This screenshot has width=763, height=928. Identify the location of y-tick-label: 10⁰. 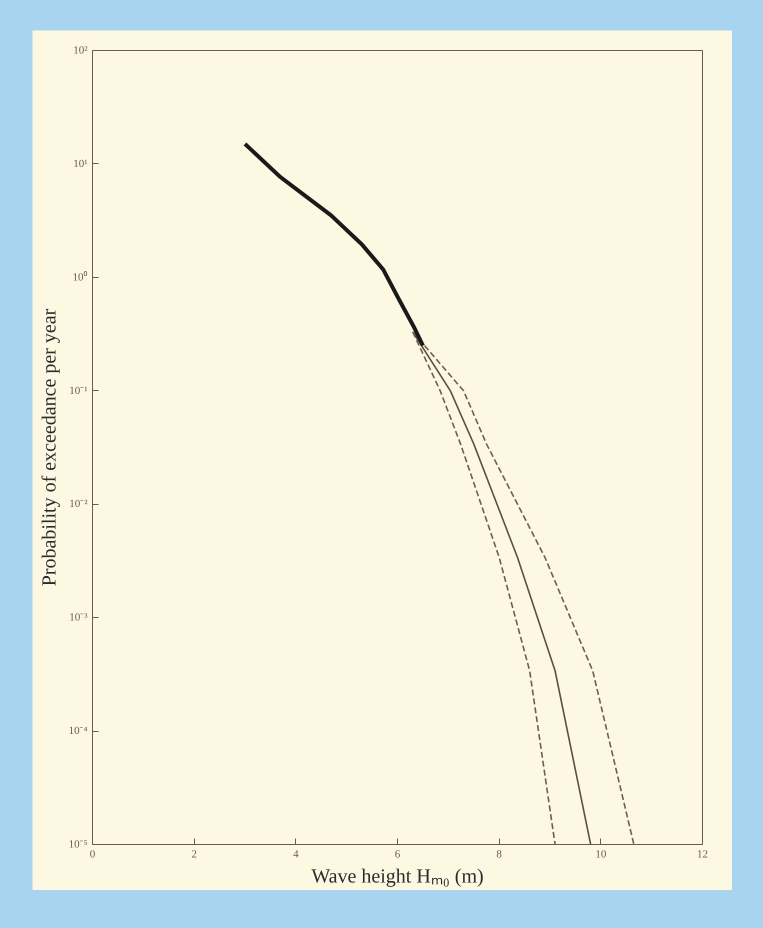
(80, 277).